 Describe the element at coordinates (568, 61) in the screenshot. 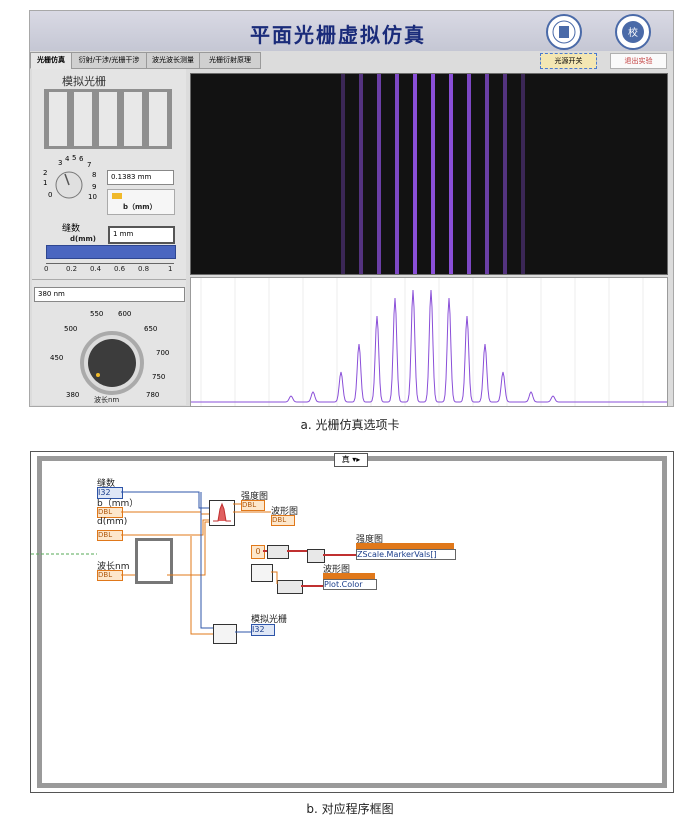

I see `light-source-button: 光源开关` at that location.